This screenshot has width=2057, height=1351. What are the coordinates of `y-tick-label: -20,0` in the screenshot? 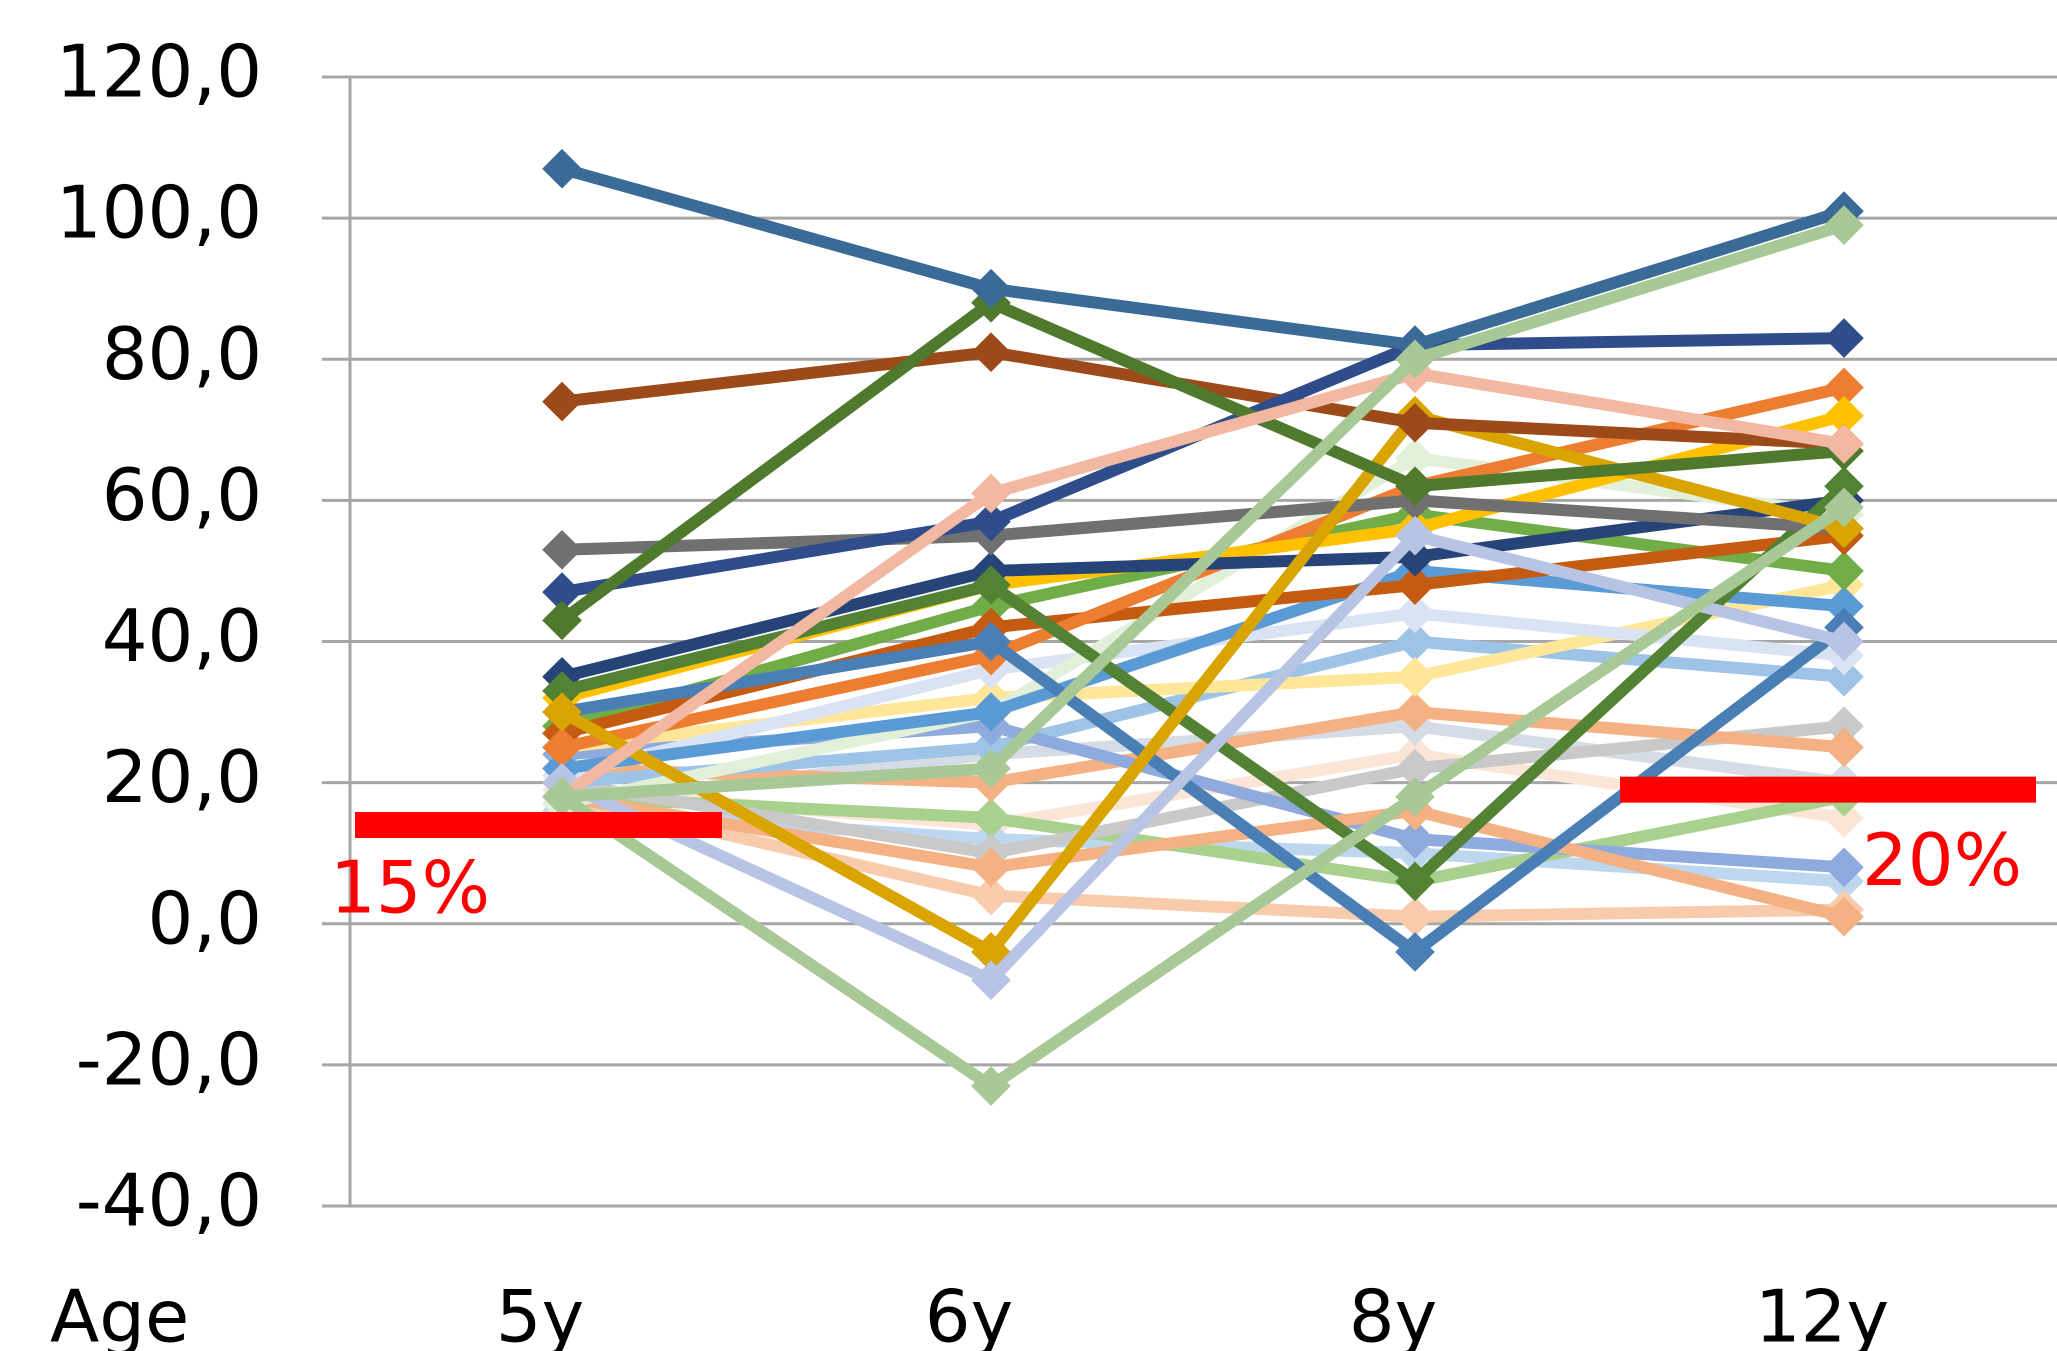 It's located at (169, 1059).